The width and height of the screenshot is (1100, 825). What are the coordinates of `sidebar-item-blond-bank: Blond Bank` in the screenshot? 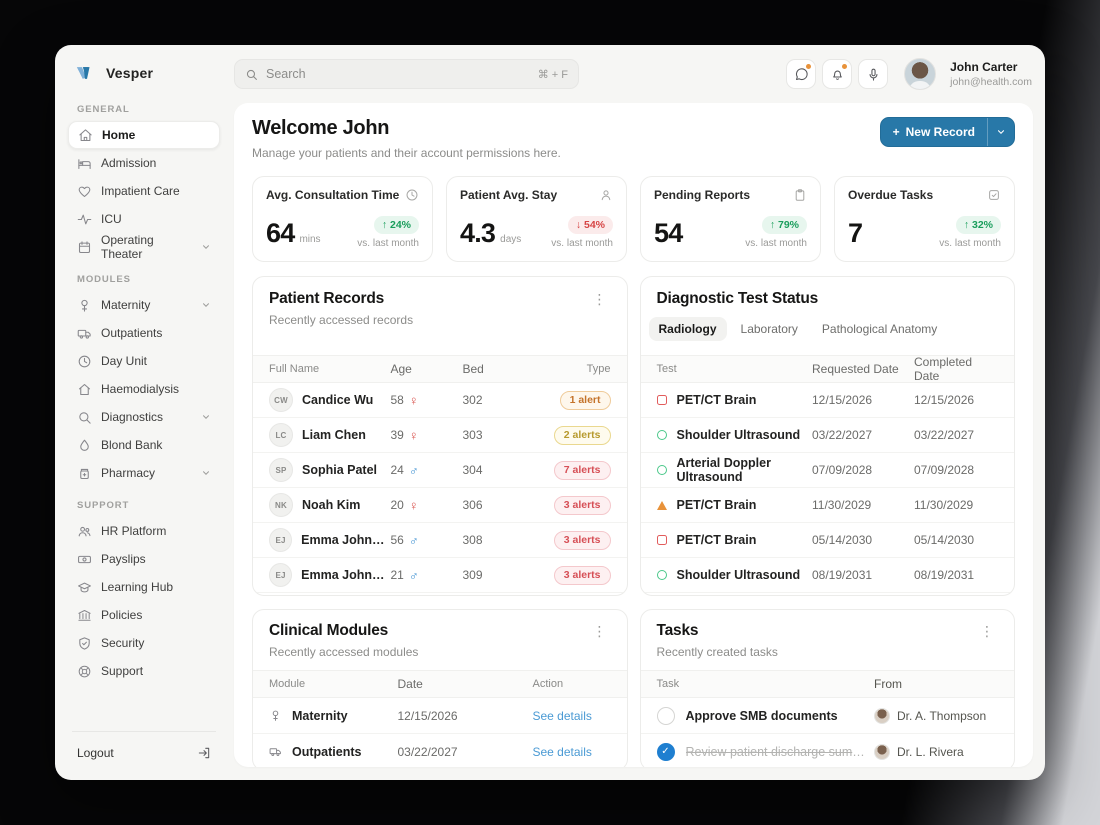 It's located at (144, 445).